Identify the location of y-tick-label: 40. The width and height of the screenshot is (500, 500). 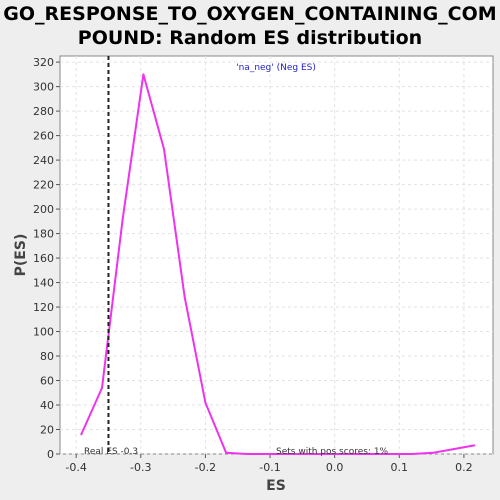
(47, 405).